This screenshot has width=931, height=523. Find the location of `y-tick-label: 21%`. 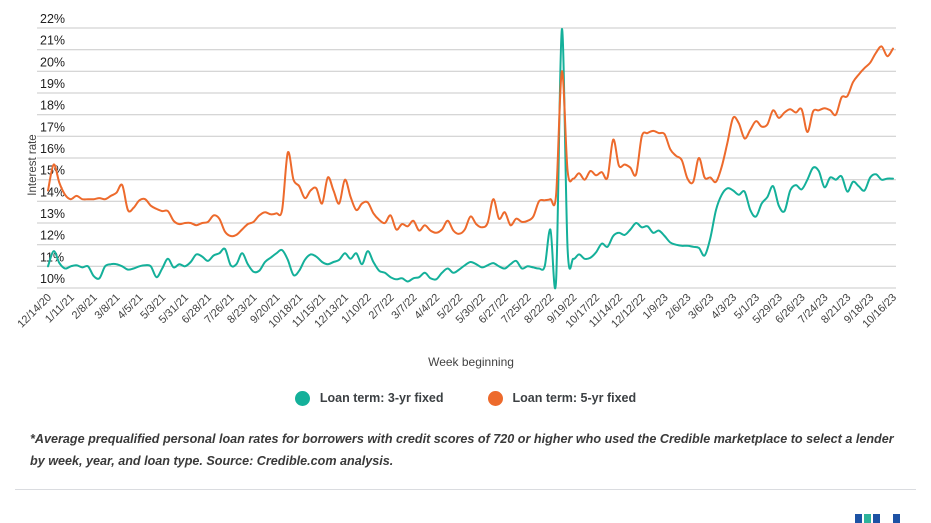

y-tick-label: 21% is located at coordinates (52, 41).